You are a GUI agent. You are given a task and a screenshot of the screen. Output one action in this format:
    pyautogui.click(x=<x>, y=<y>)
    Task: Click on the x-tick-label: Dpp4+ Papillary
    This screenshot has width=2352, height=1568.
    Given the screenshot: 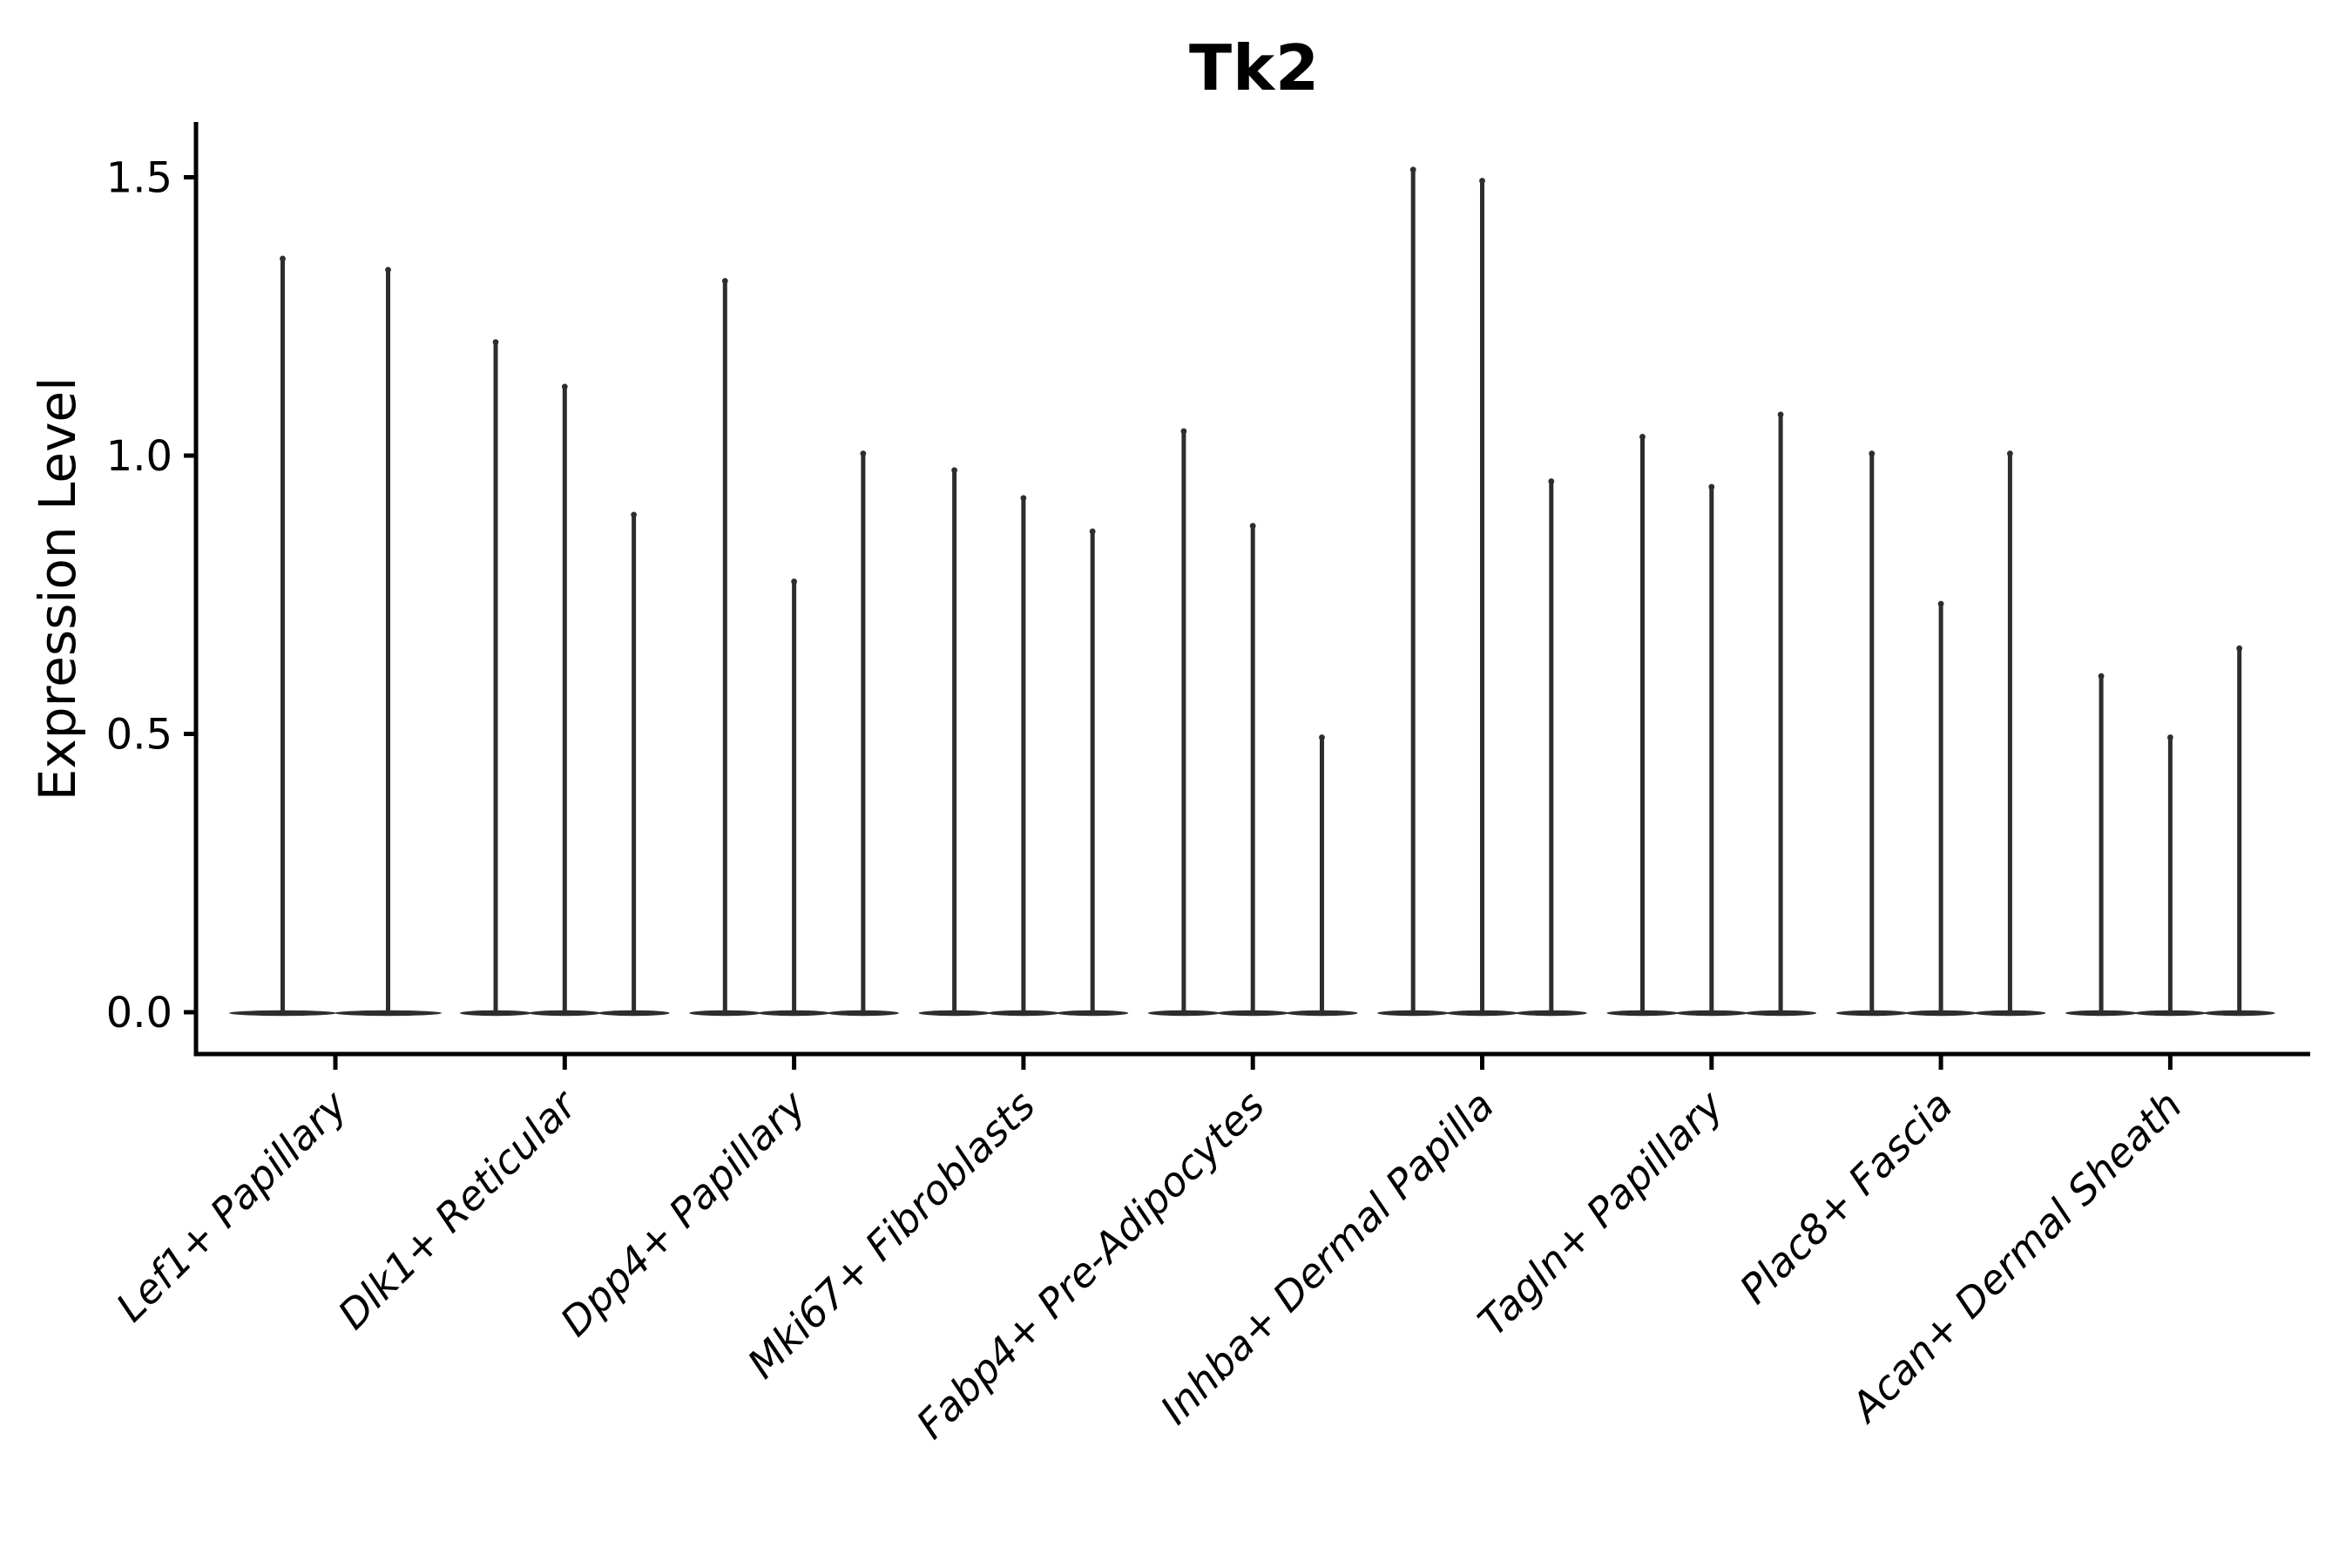 What is the action you would take?
    pyautogui.click(x=683, y=1213)
    